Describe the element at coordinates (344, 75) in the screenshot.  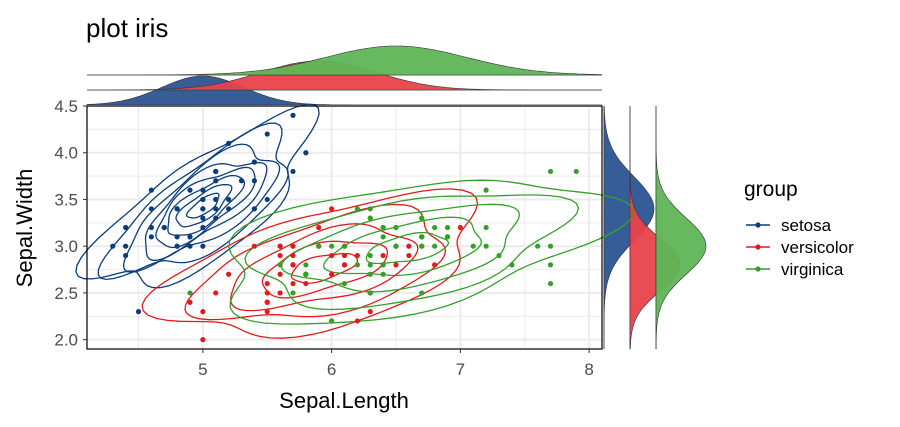
I see `top-marginal-density` at that location.